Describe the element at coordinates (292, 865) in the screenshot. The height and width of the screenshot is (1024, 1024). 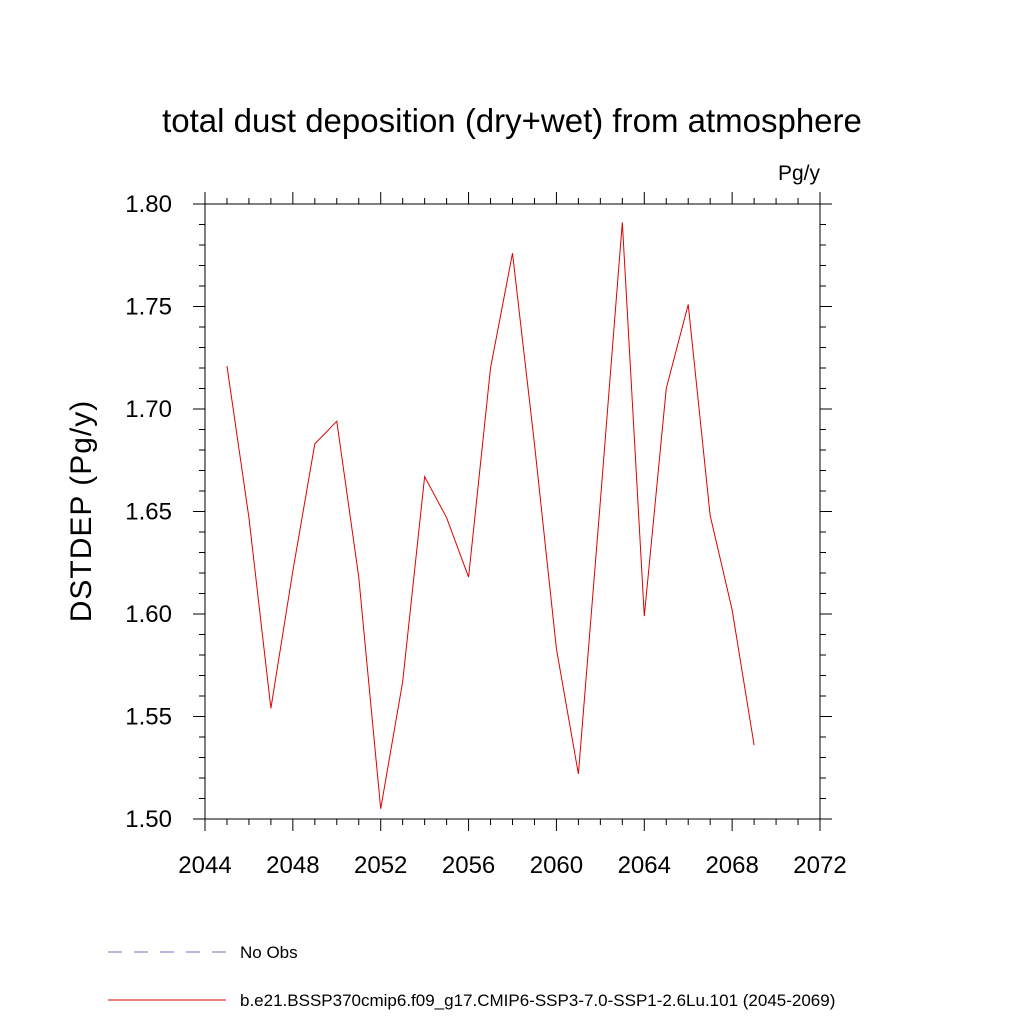
I see `x-tick-label: 2048` at that location.